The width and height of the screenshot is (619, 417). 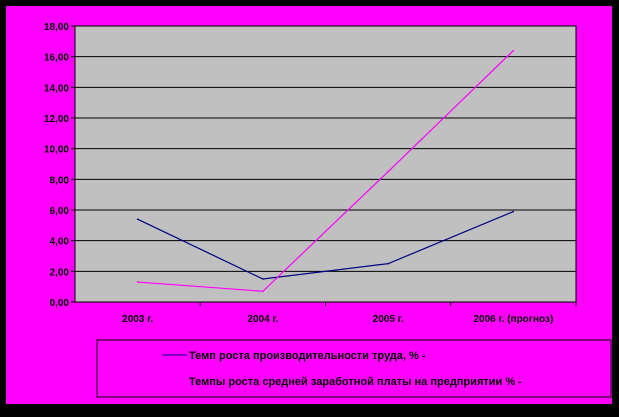 I want to click on y-tick-label: 12,00, so click(x=56, y=119).